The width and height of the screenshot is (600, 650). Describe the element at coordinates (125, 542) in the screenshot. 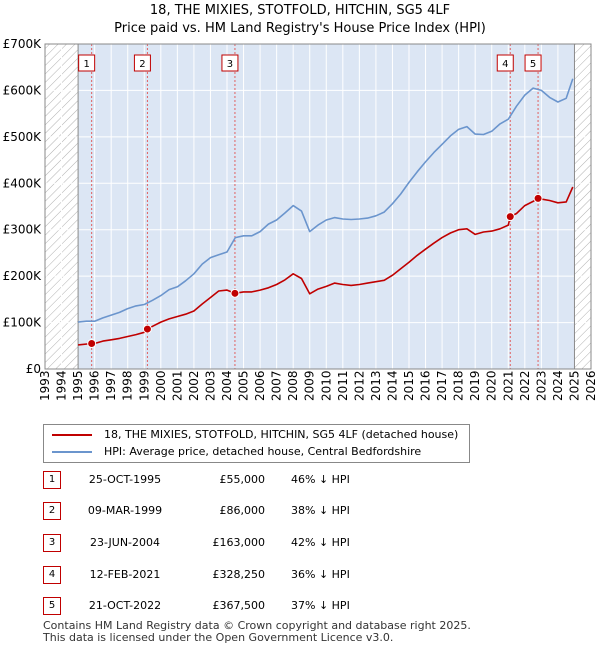

I see `sale-date: 23-JUN-2004` at that location.